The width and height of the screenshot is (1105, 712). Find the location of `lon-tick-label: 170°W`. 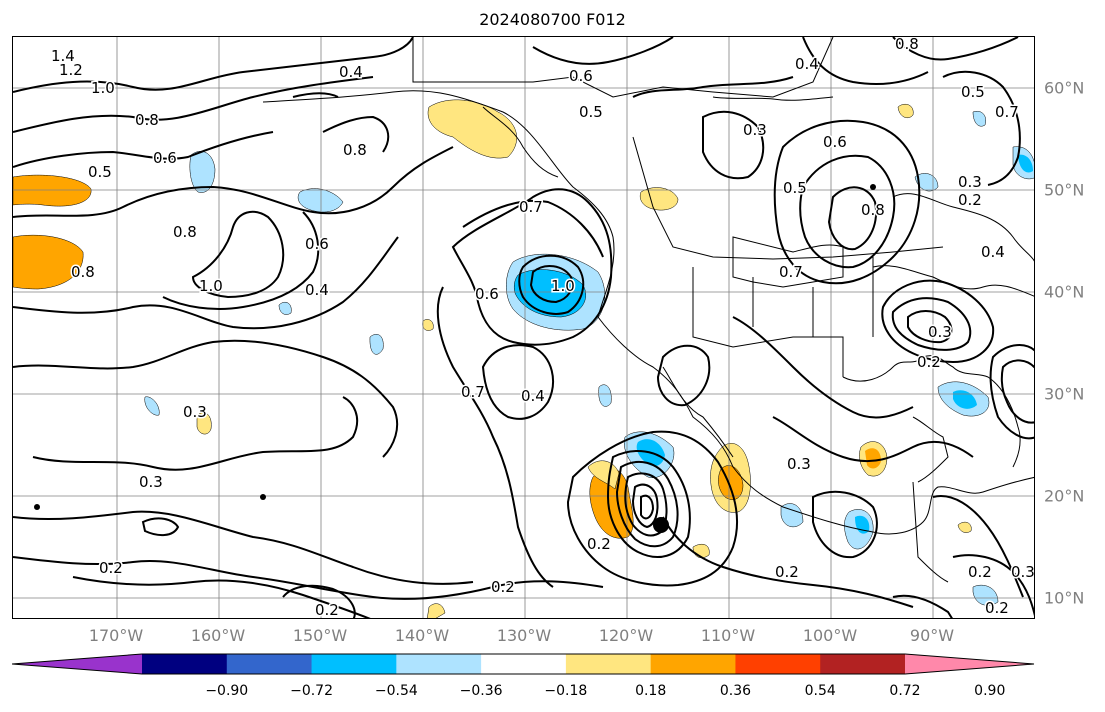

lon-tick-label: 170°W is located at coordinates (116, 635).